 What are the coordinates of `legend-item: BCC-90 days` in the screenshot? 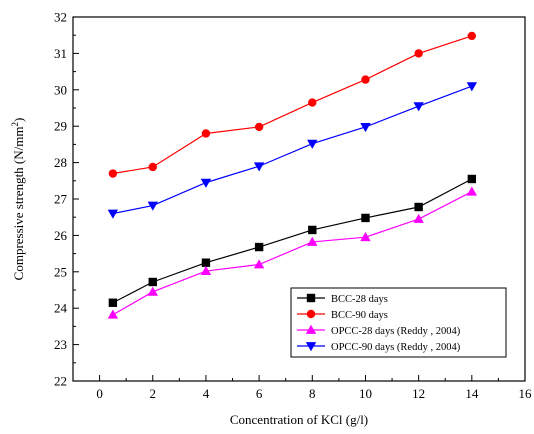 It's located at (342, 315).